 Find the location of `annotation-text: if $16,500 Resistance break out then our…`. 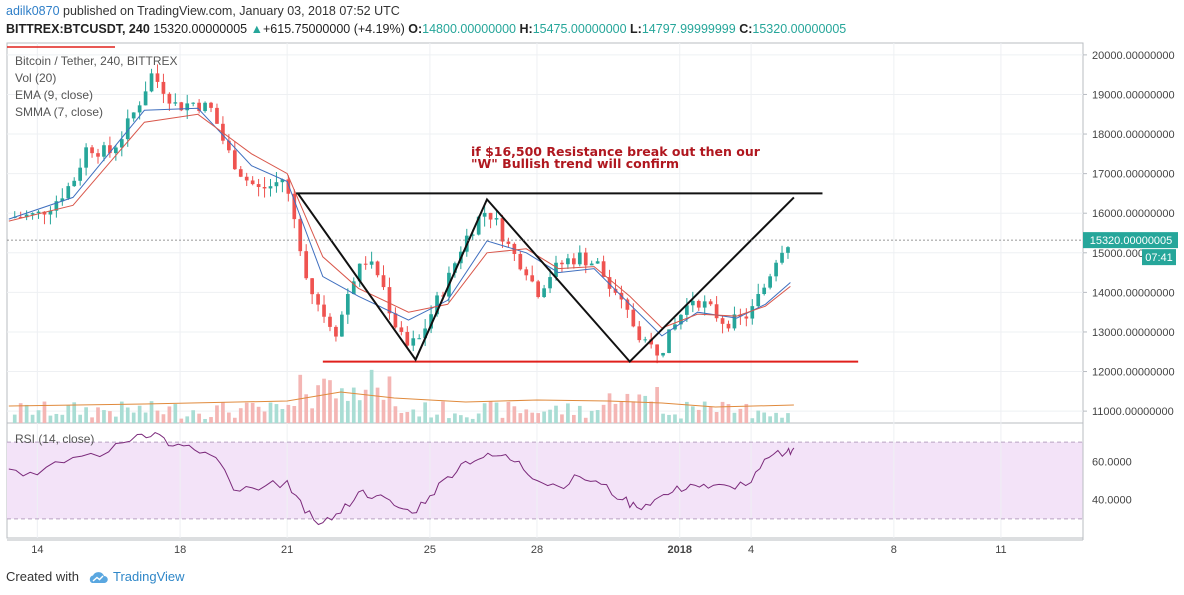

annotation-text: if $16,500 Resistance break out then our… is located at coordinates (615, 157).